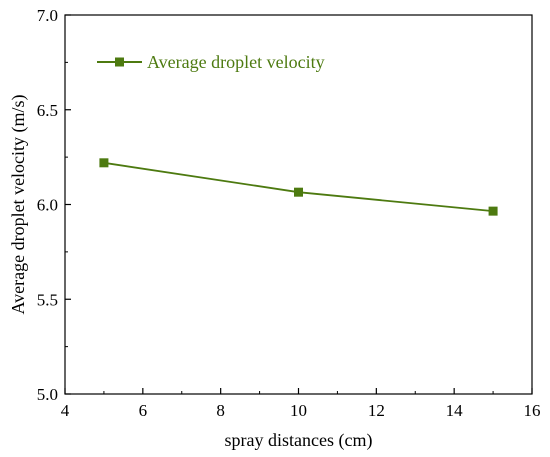 This screenshot has height=457, width=550. What do you see at coordinates (532, 410) in the screenshot?
I see `x-tick-label: 16` at bounding box center [532, 410].